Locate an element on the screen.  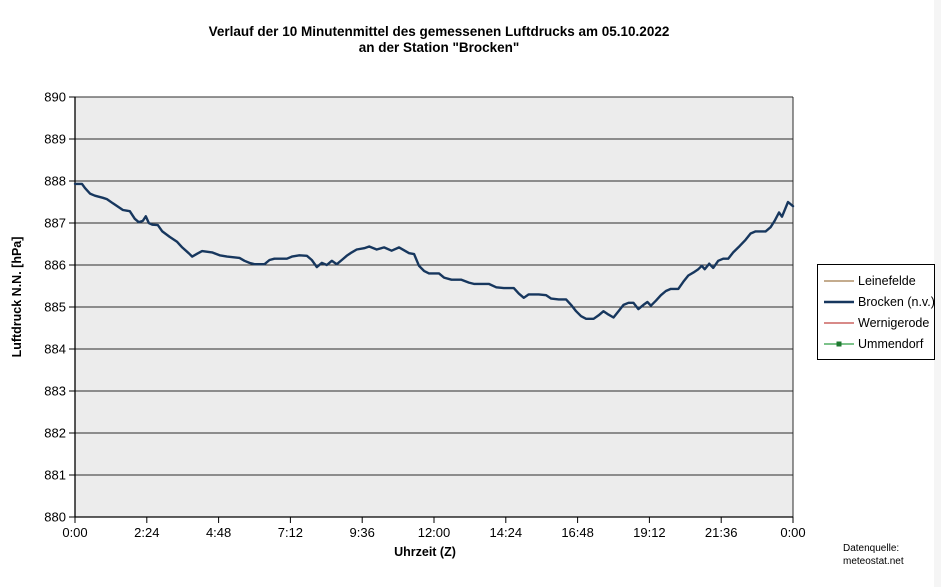
y-tick-label: 881 is located at coordinates (55, 475).